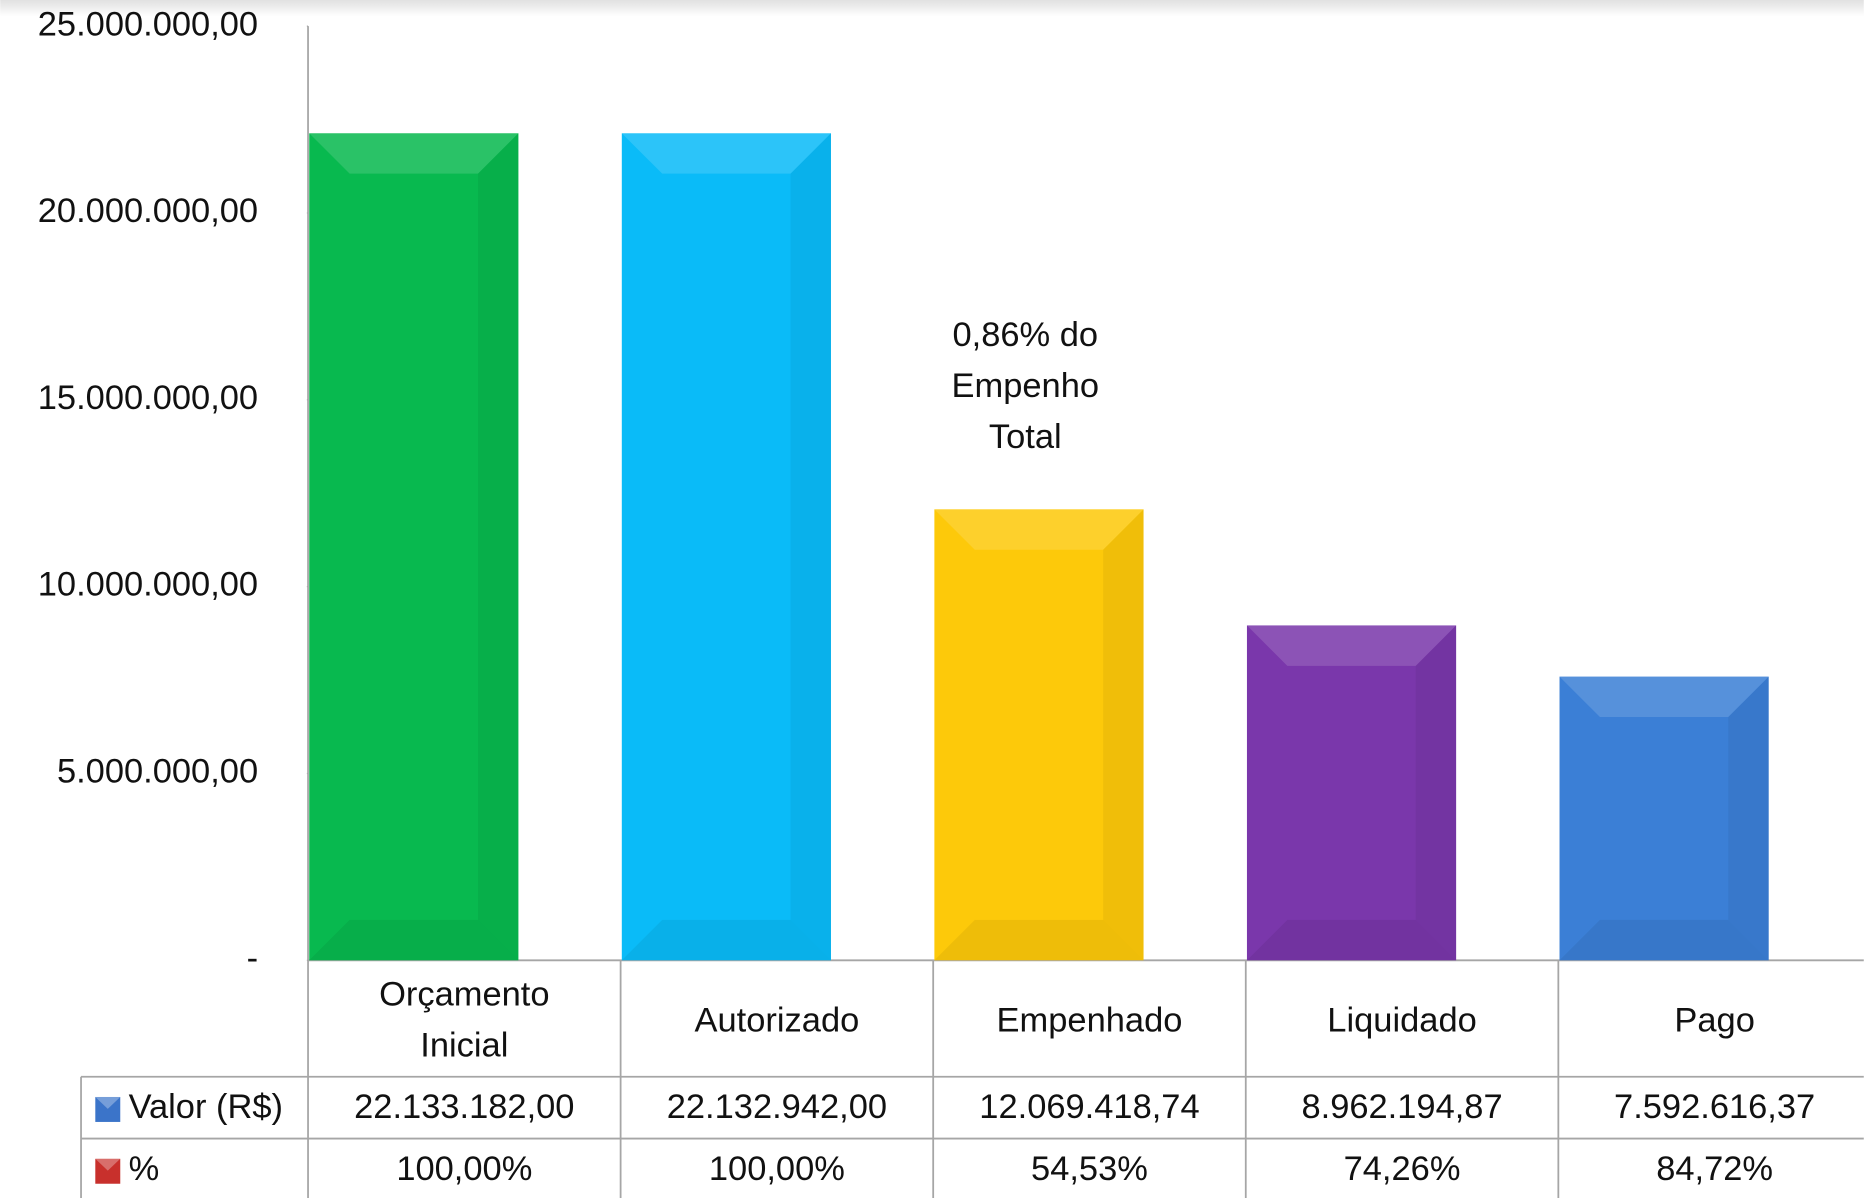 Image resolution: width=1864 pixels, height=1198 pixels. I want to click on category-label-box: Liquidado, so click(1402, 1020).